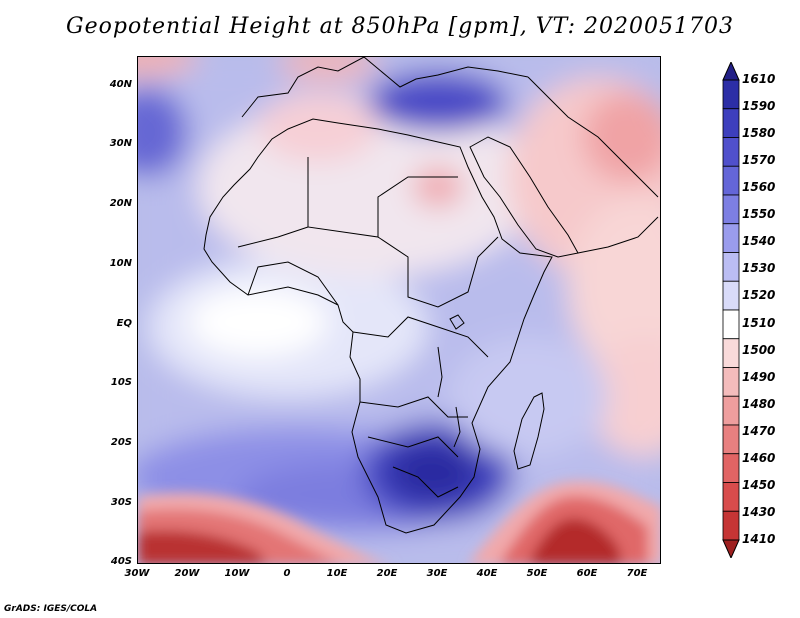  I want to click on lon-label: 10W, so click(237, 573).